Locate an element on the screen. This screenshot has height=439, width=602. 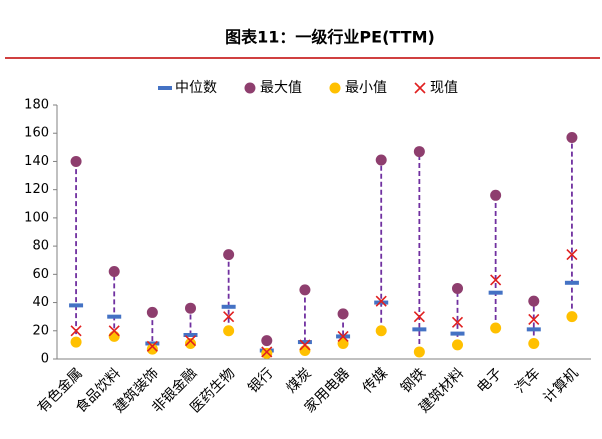
x-tick-label: 钢铁 is located at coordinates (413, 380).